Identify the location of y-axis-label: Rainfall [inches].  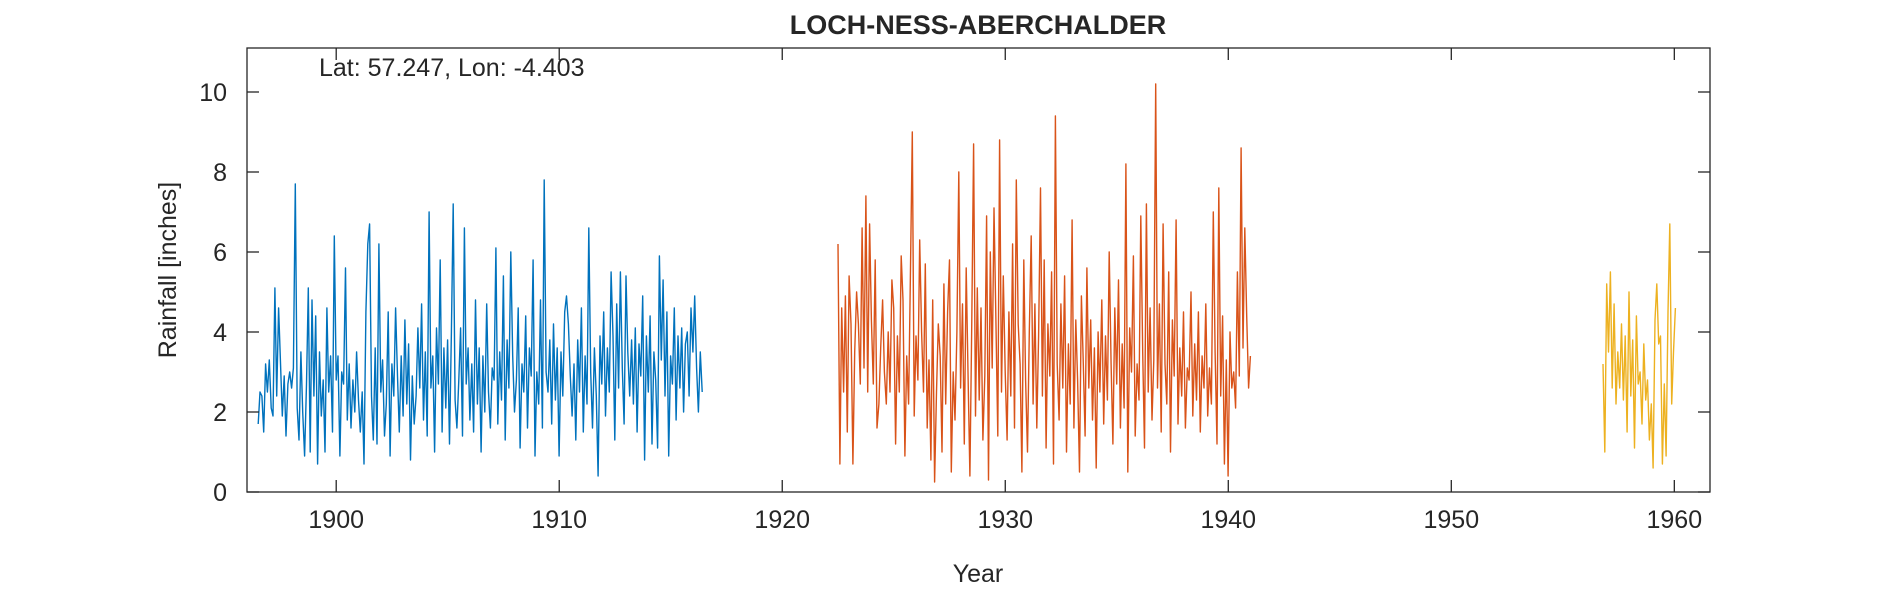
(168, 270).